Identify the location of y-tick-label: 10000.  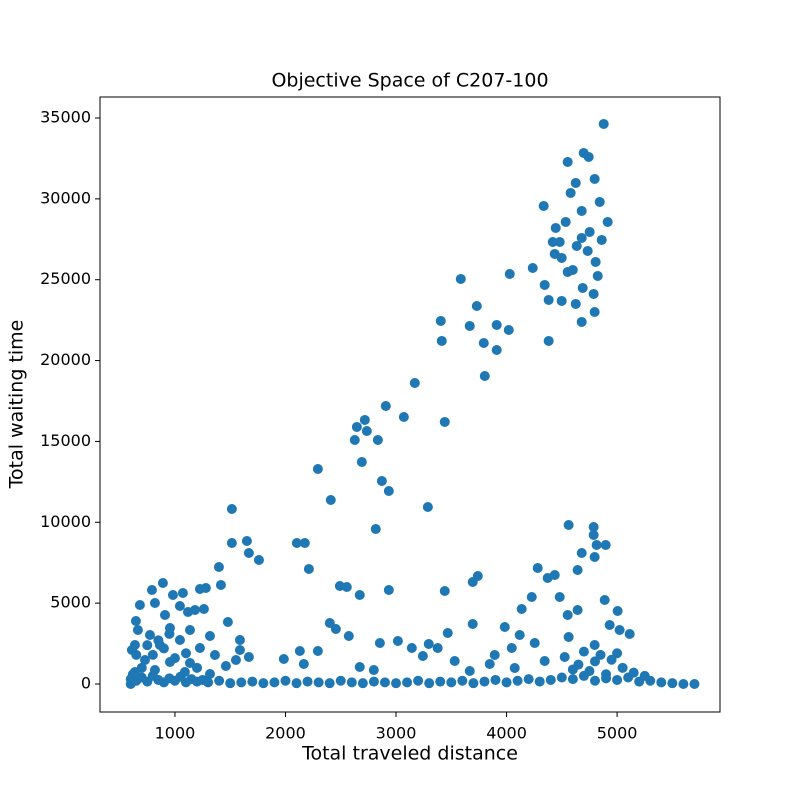
(65, 521).